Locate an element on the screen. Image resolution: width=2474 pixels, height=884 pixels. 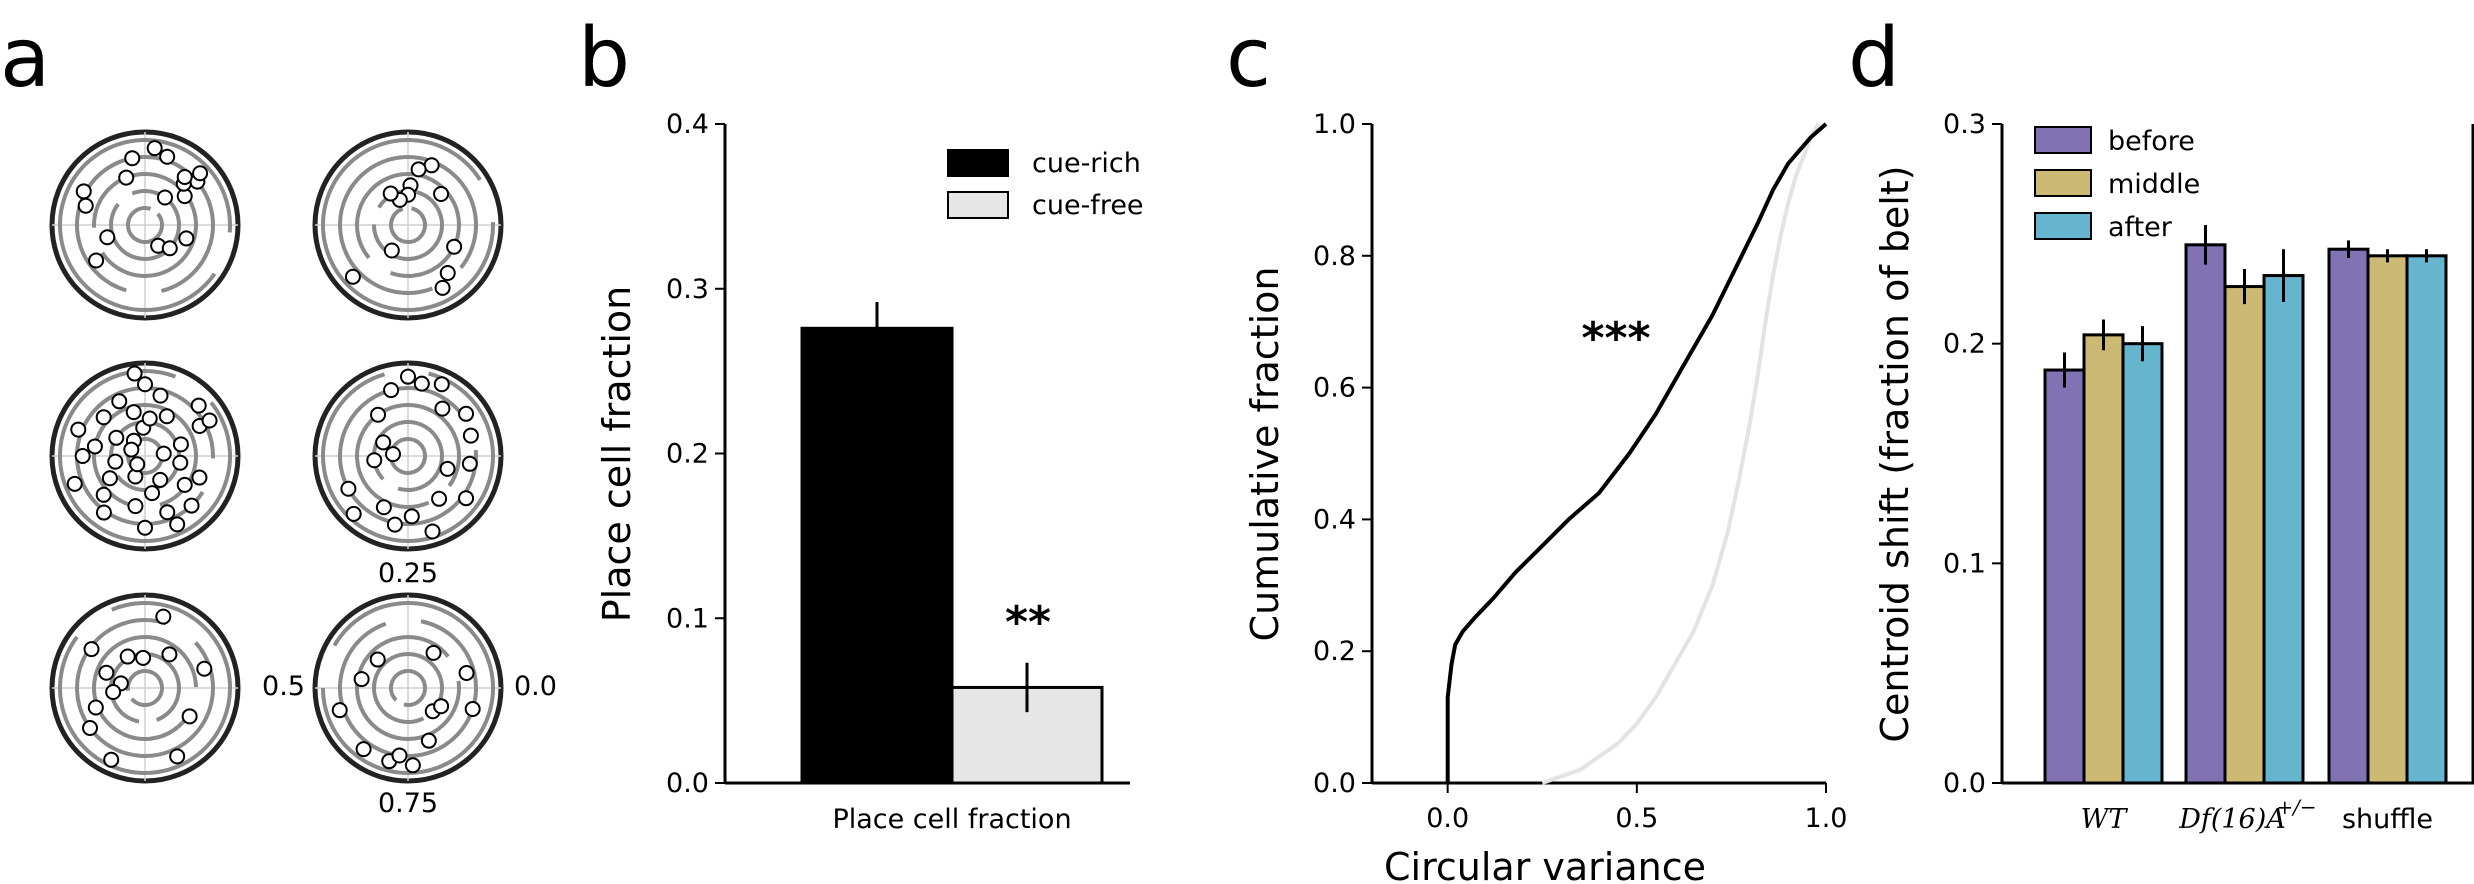
c-y-axis-label: Cumulative fraction is located at coordinates (1265, 454).